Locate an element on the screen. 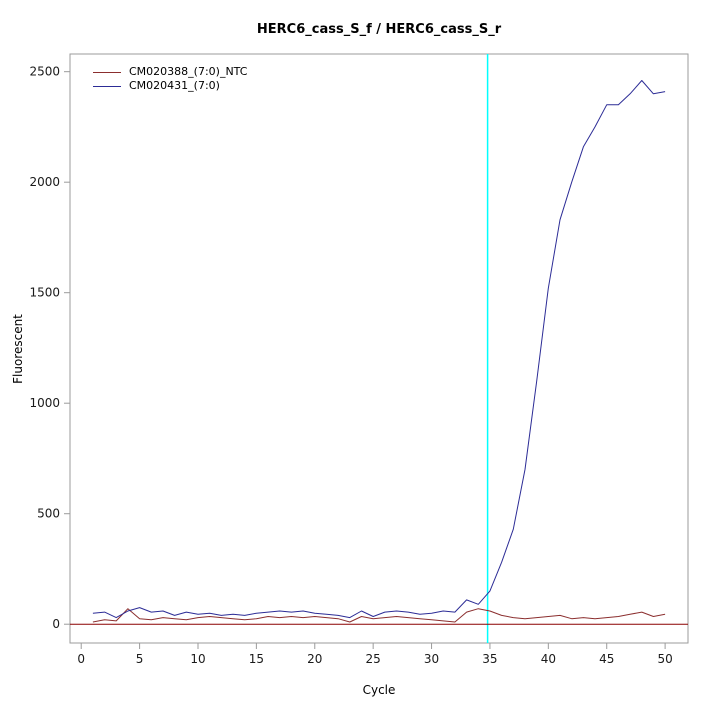  legend-item-ntc: CM020388_(7:0)_NTC is located at coordinates (170, 72).